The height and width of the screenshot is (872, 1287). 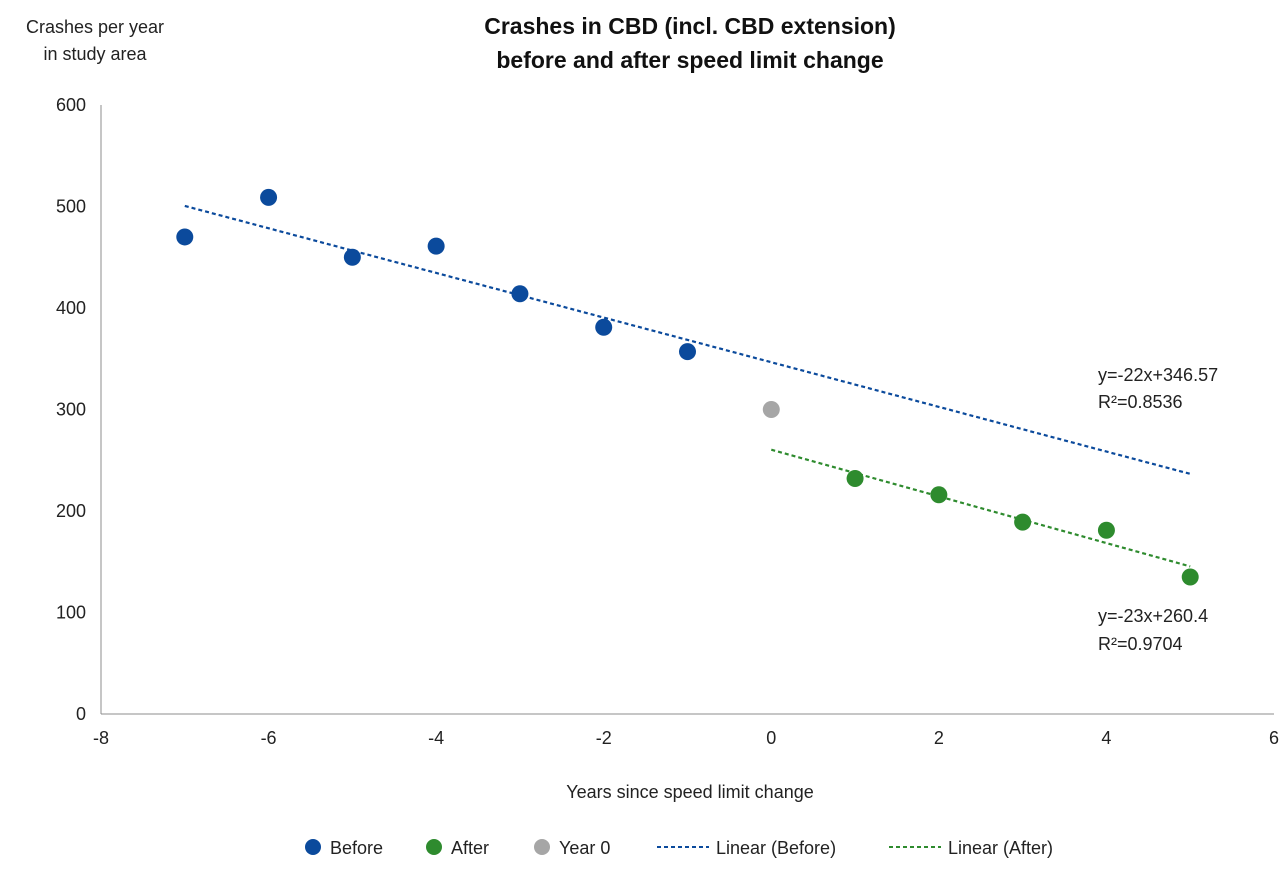 What do you see at coordinates (980, 508) in the screenshot?
I see `trendline-after` at bounding box center [980, 508].